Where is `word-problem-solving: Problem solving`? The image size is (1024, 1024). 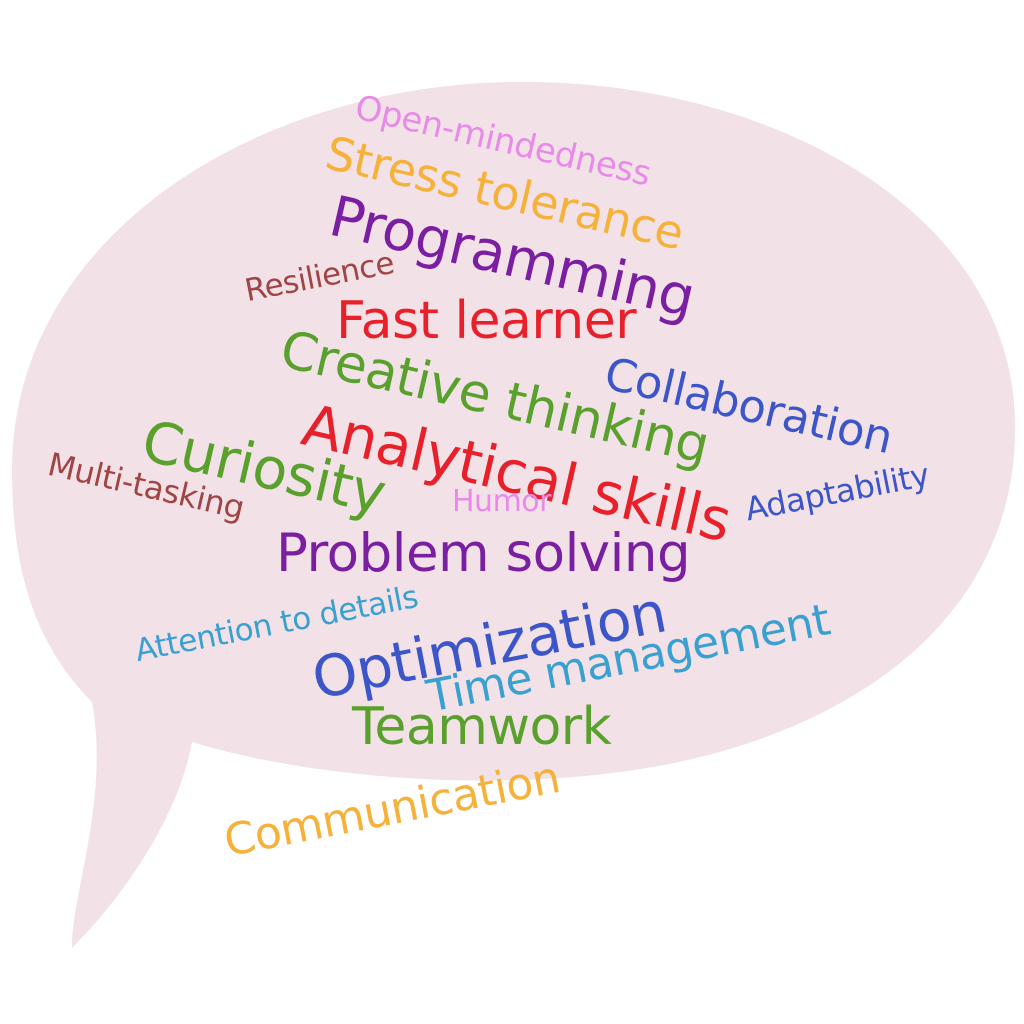
word-problem-solving: Problem solving is located at coordinates (483, 553).